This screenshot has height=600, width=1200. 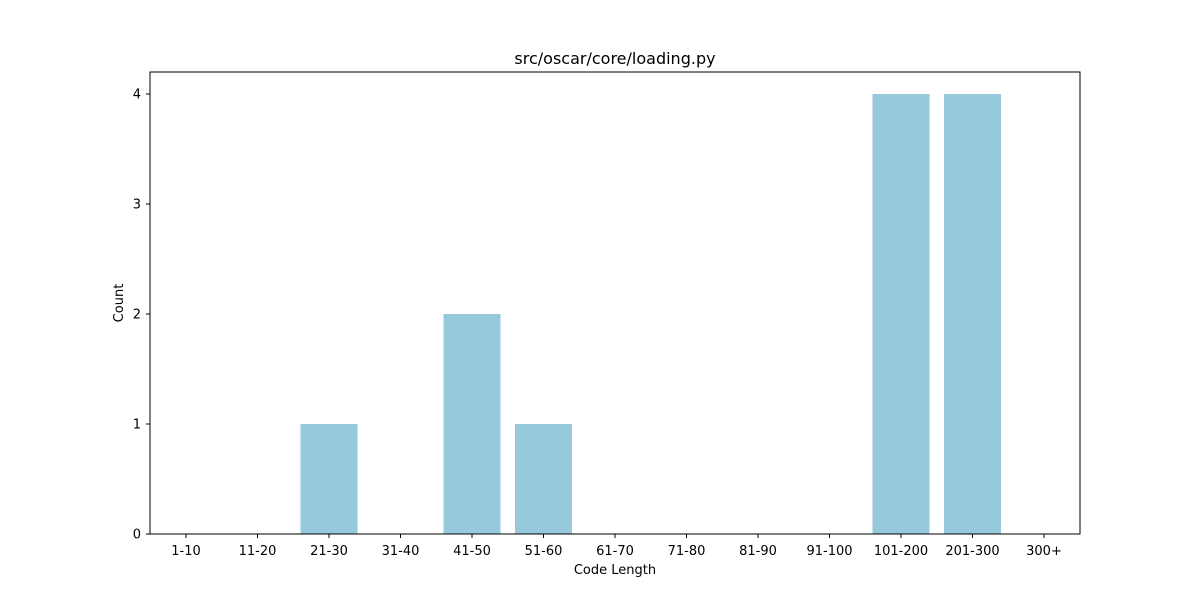 I want to click on x-tick-label: 71-80, so click(x=687, y=551).